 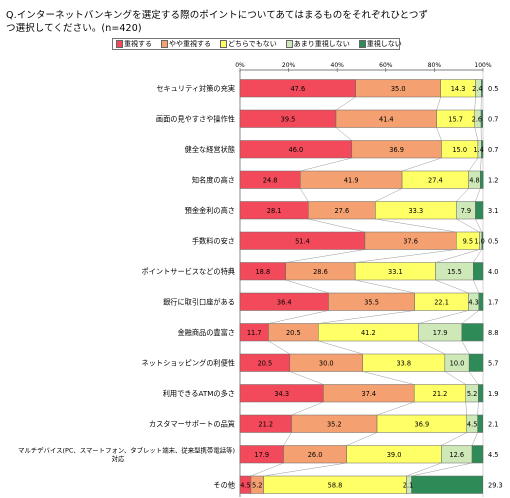 What do you see at coordinates (482, 65) in the screenshot?
I see `x-tick-label: 100%` at bounding box center [482, 65].